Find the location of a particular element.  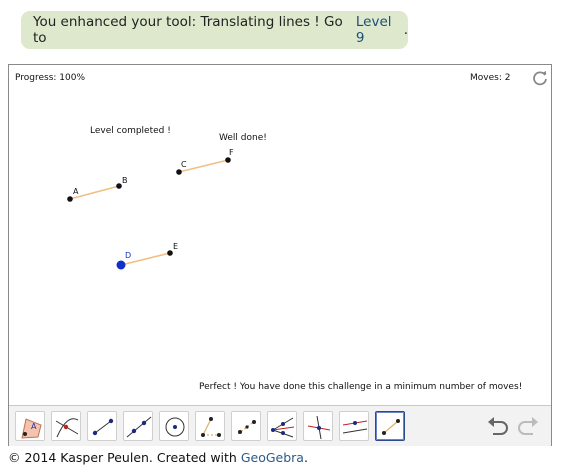

move-tool-label: A is located at coordinates (34, 426).